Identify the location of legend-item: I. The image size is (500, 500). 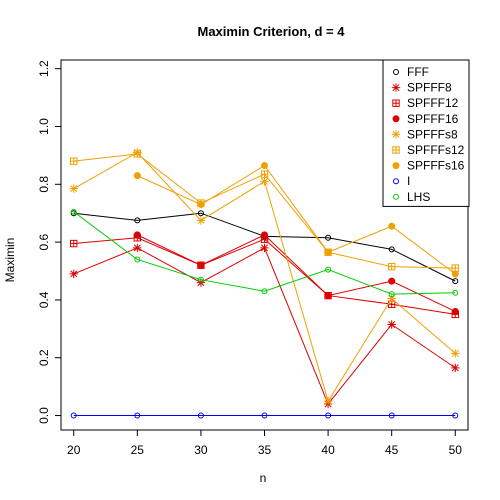
(401, 181).